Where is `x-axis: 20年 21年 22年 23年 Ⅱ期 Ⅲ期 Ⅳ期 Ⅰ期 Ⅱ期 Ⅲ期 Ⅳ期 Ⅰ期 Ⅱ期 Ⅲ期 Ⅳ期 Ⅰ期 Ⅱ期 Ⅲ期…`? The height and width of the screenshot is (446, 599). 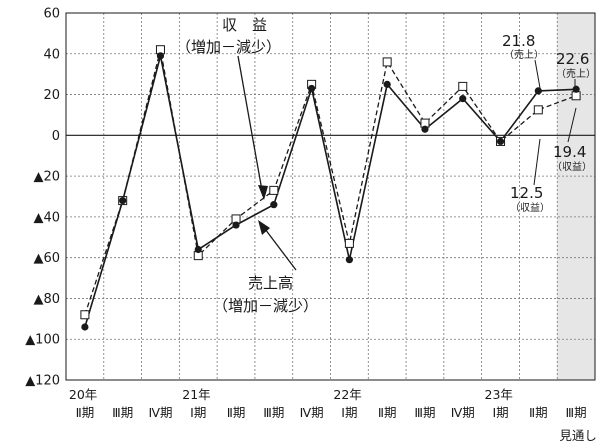 x-axis: 20年 21年 22年 23年 Ⅱ期 Ⅲ期 Ⅳ期 Ⅰ期 Ⅱ期 Ⅲ期 Ⅳ期 Ⅰ期 Ⅱ期 Ⅲ期 Ⅳ期 Ⅰ期 Ⅱ期 Ⅲ期… is located at coordinates (333, 415).